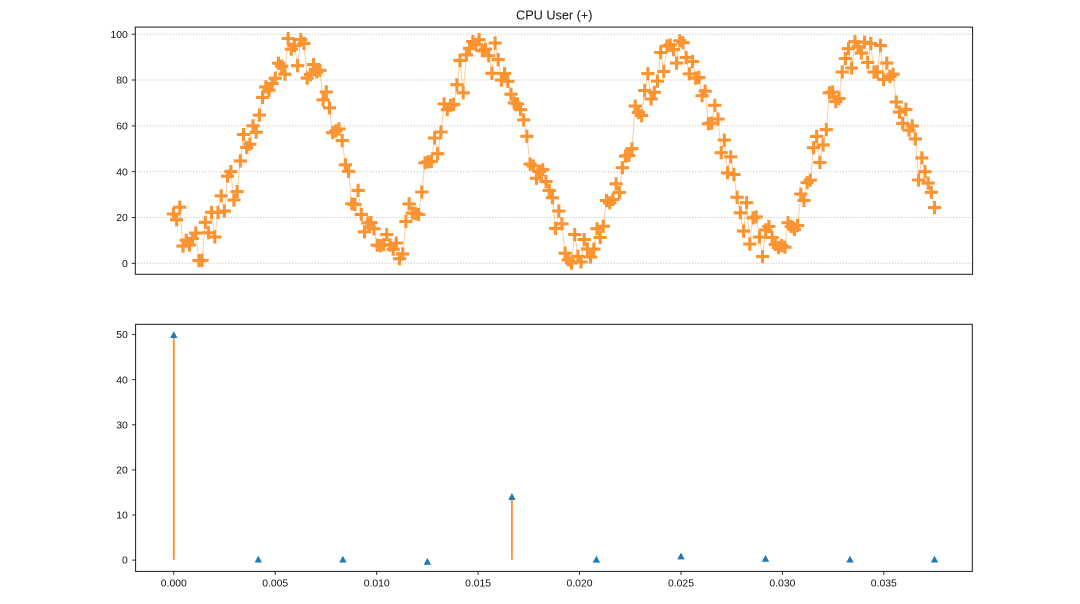  I want to click on svg-text: 100, so click(119, 35).